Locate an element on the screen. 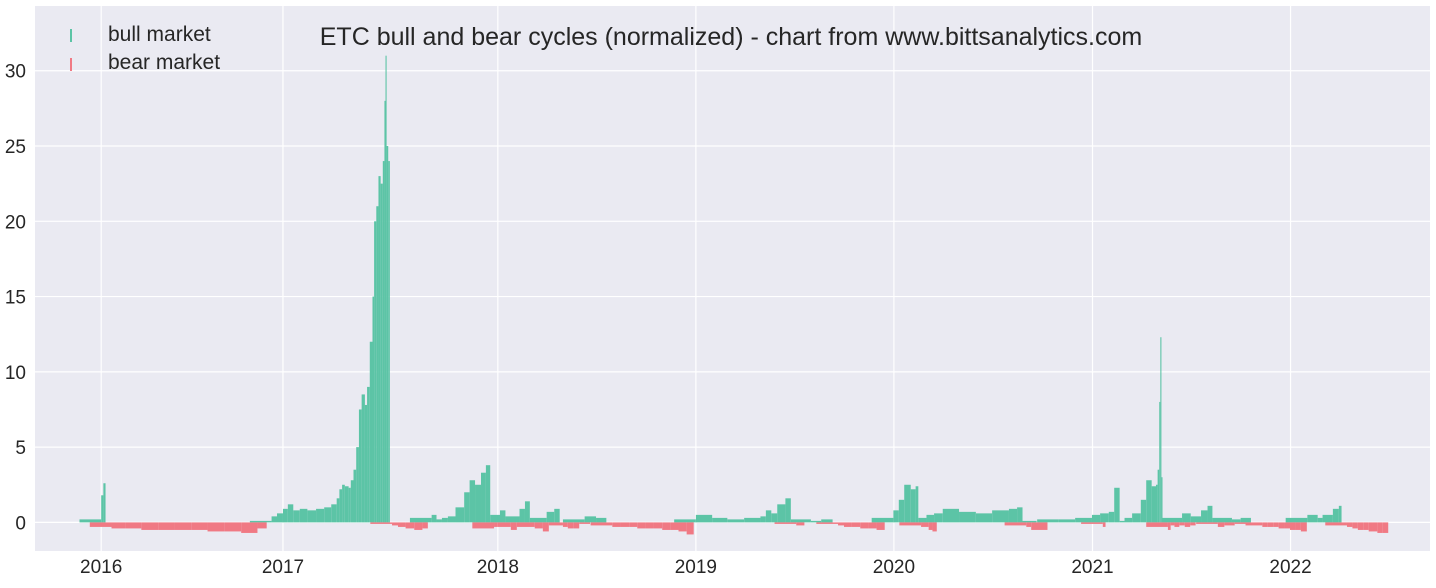 Image resolution: width=1436 pixels, height=588 pixels. x-tick-label: 2016 is located at coordinates (101, 567).